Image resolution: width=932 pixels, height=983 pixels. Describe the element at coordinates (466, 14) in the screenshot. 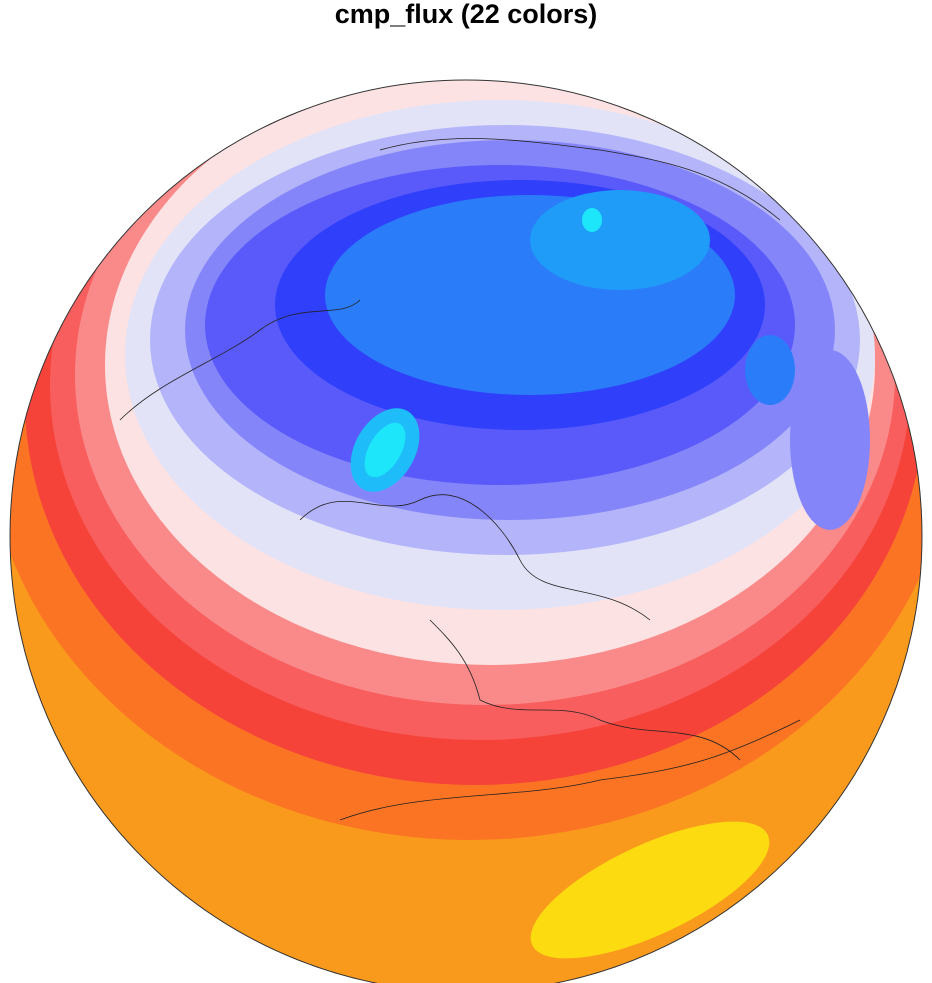

I see `map-title: cmp_flux (22 colors)` at that location.